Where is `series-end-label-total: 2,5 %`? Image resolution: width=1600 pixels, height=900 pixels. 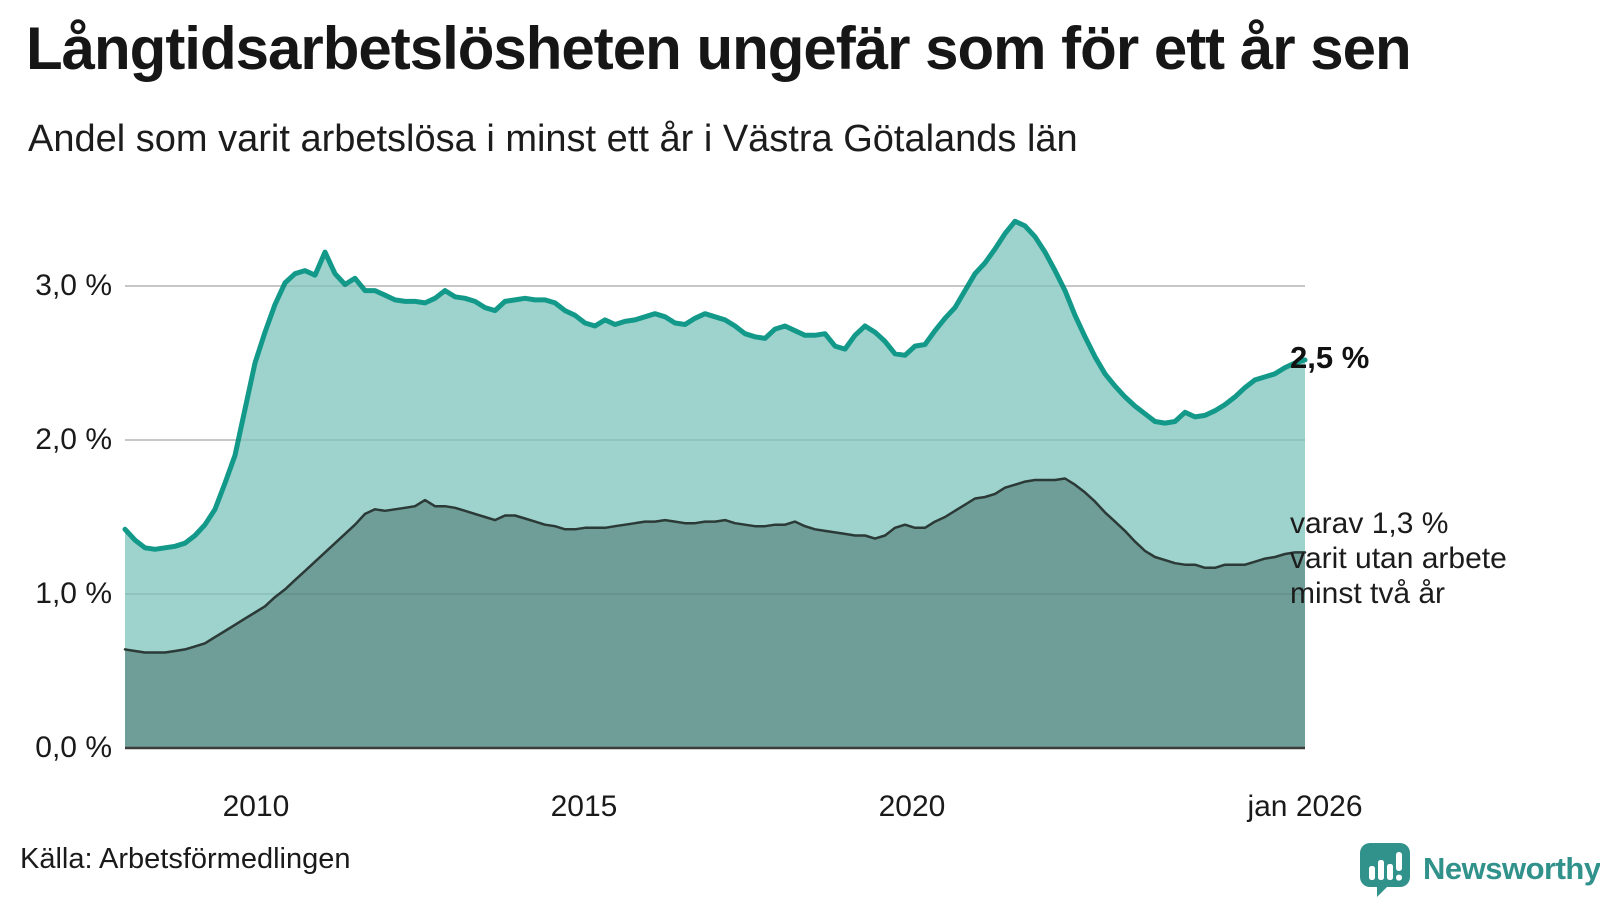 series-end-label-total: 2,5 % is located at coordinates (1330, 357).